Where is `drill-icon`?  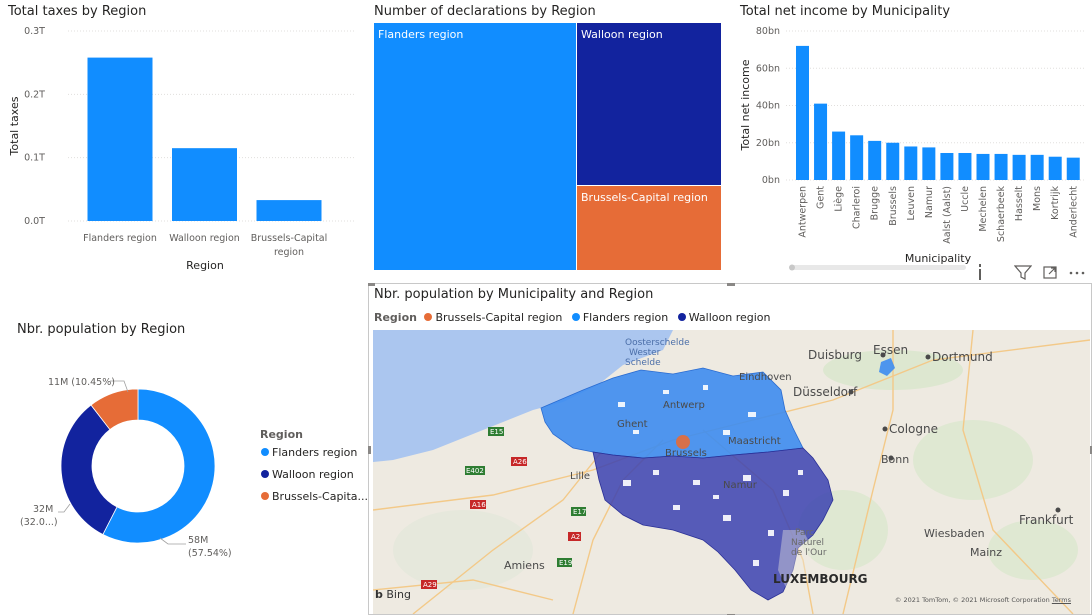 drill-icon is located at coordinates (980, 272).